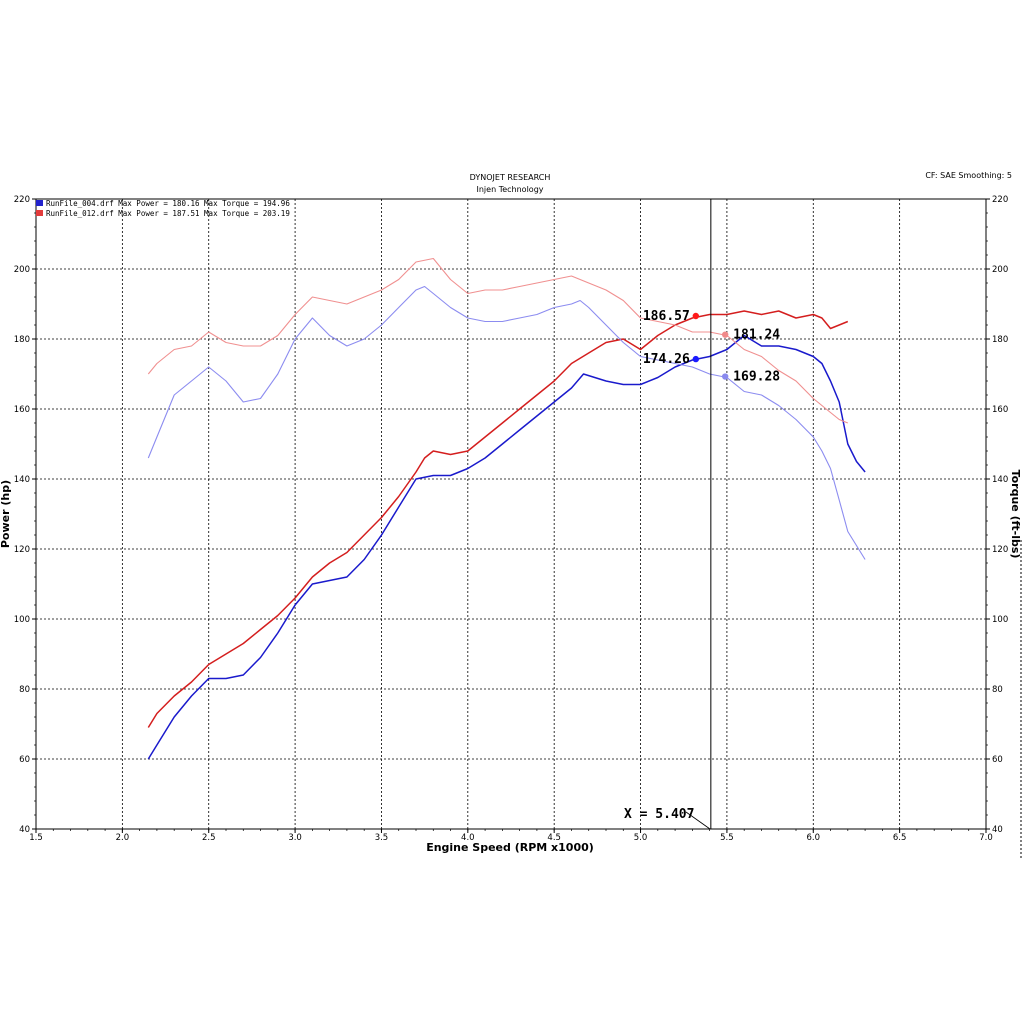 The width and height of the screenshot is (1024, 1024). What do you see at coordinates (468, 838) in the screenshot?
I see `x-tick-label: 4.0` at bounding box center [468, 838].